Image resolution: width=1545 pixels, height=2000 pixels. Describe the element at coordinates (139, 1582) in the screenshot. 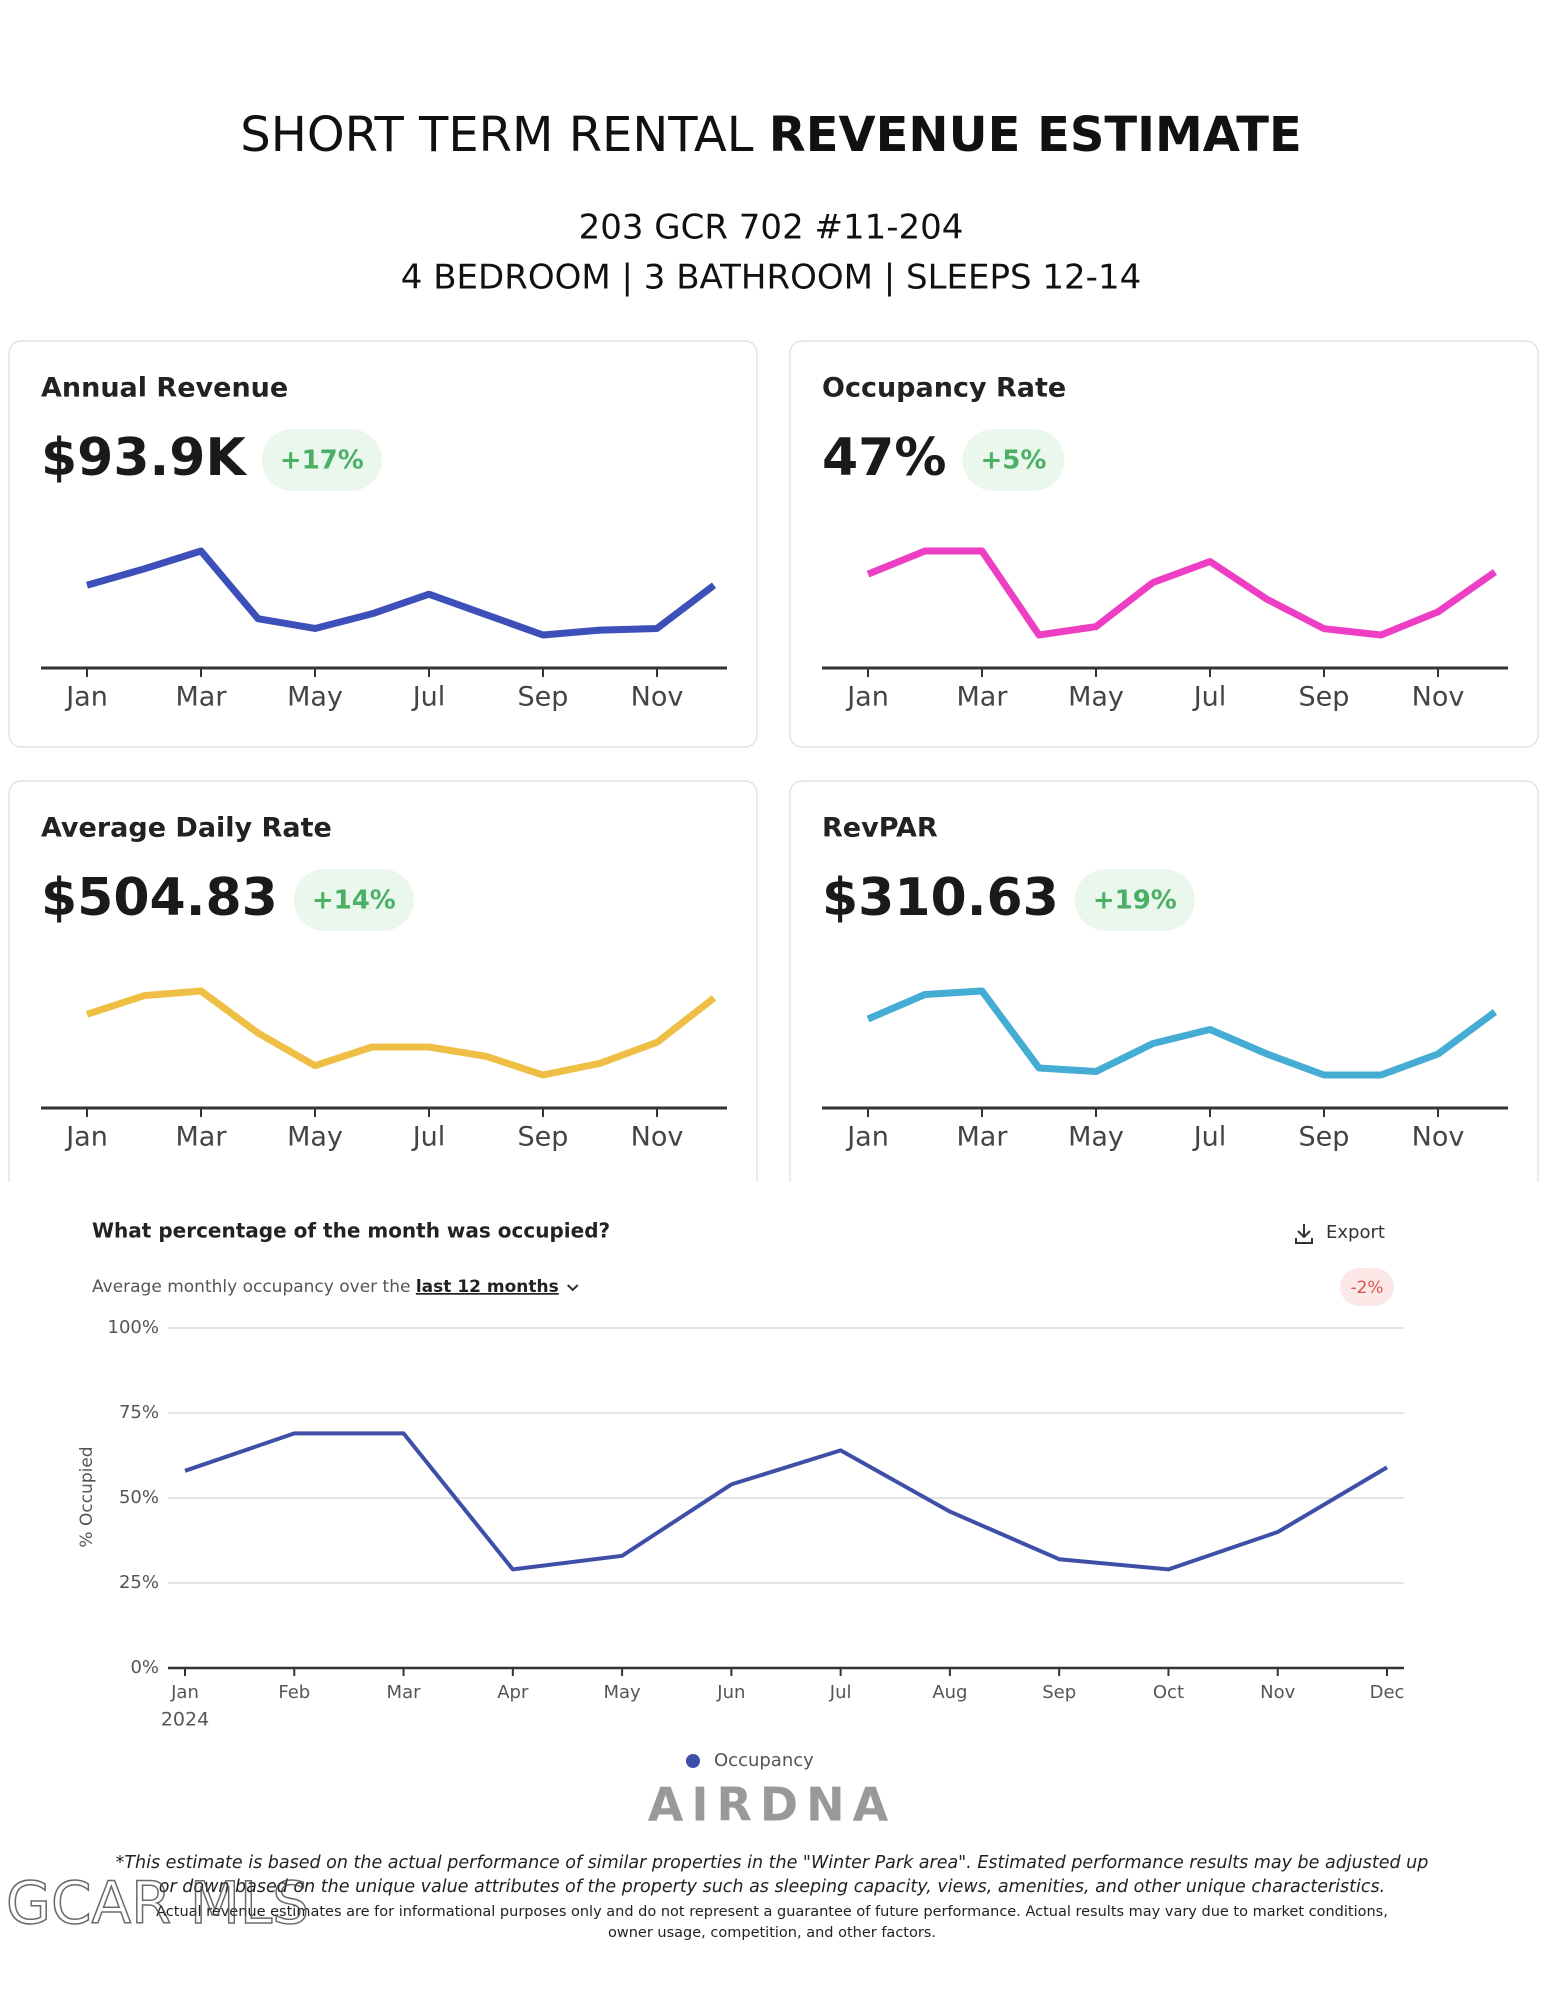

I see `y-tick-label: 25%` at that location.